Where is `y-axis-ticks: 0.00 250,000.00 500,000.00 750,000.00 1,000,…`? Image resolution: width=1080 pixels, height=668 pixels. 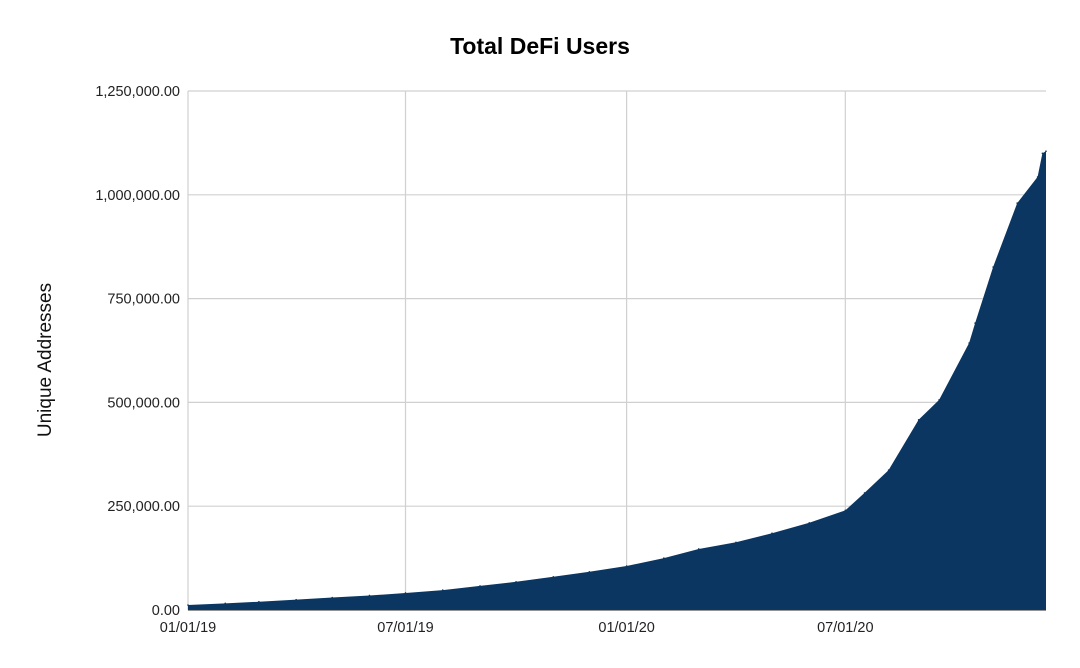 y-axis-ticks: 0.00 250,000.00 500,000.00 750,000.00 1,000,… is located at coordinates (137, 351).